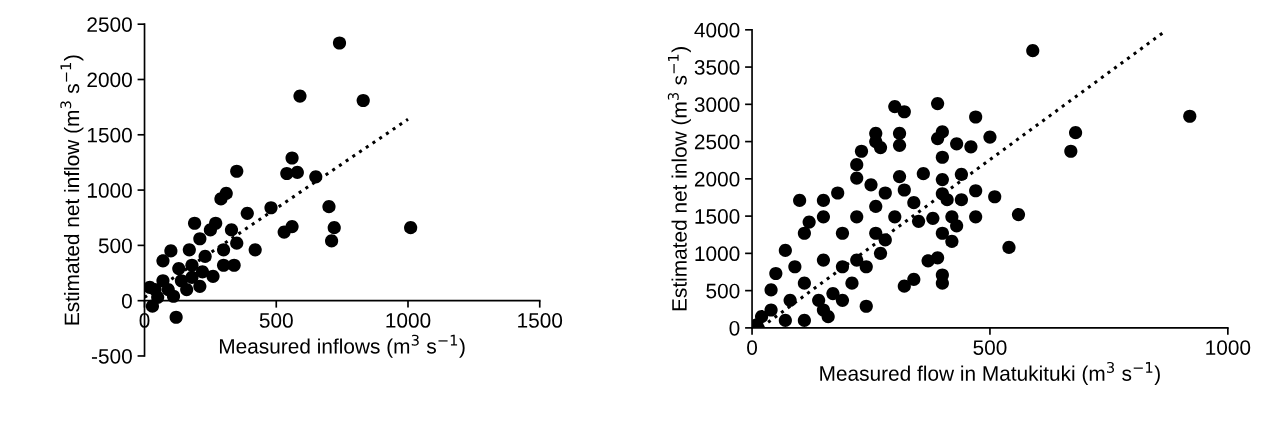 This screenshot has height=432, width=1279. Describe the element at coordinates (111, 356) in the screenshot. I see `y-tick-label: -500` at that location.